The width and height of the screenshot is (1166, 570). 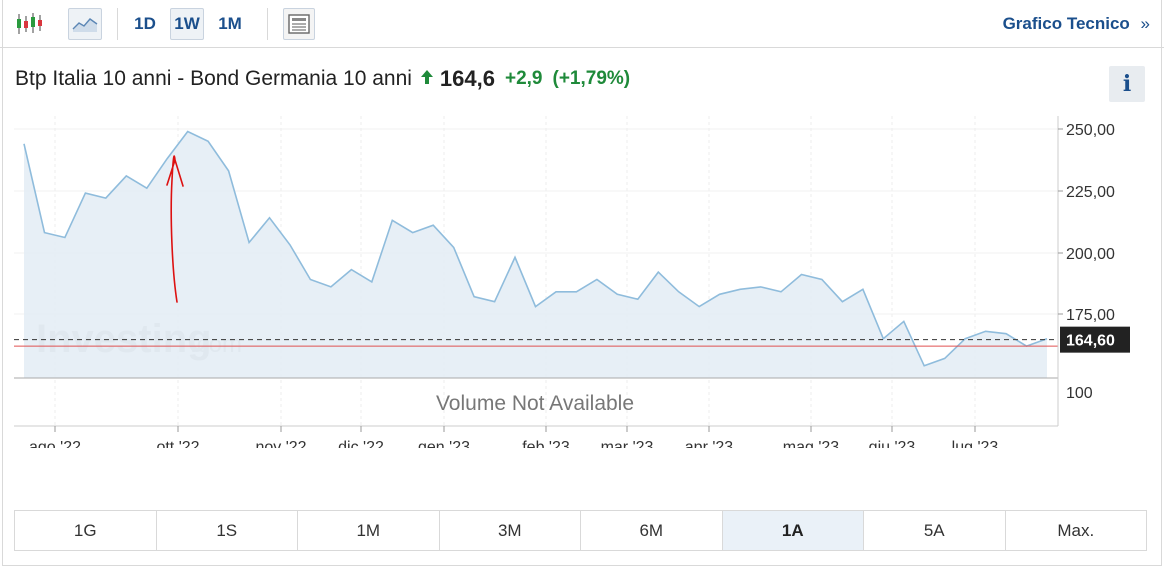 I want to click on x-tick-label: mag '23, so click(x=811, y=443).